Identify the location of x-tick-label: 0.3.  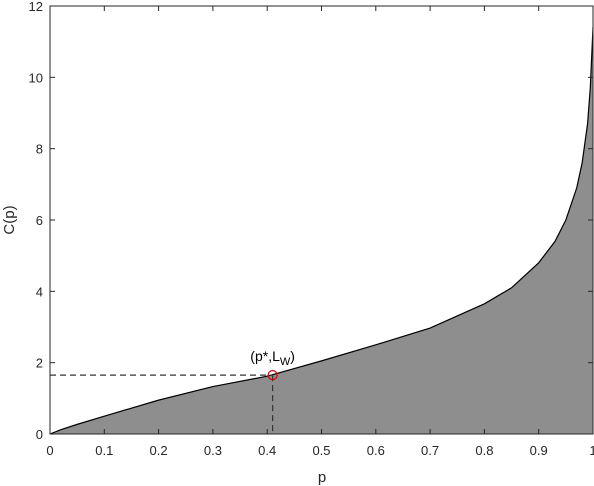
(213, 450).